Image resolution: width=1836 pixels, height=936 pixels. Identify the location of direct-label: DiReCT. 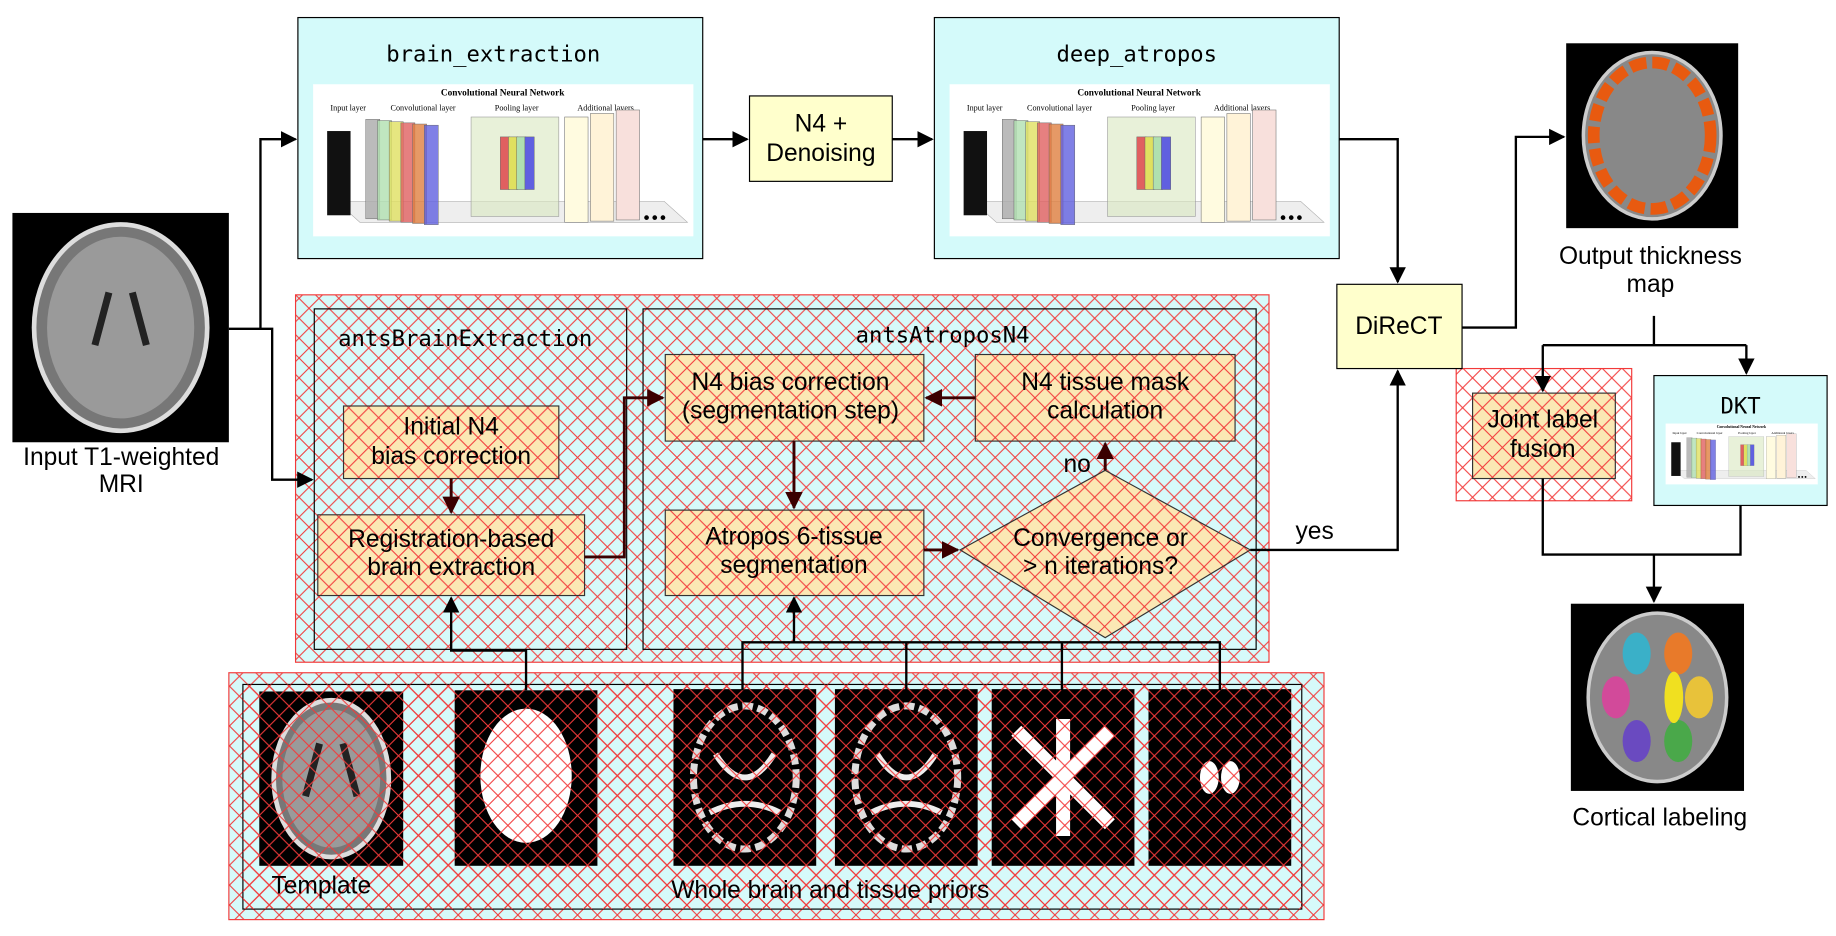
(1398, 326).